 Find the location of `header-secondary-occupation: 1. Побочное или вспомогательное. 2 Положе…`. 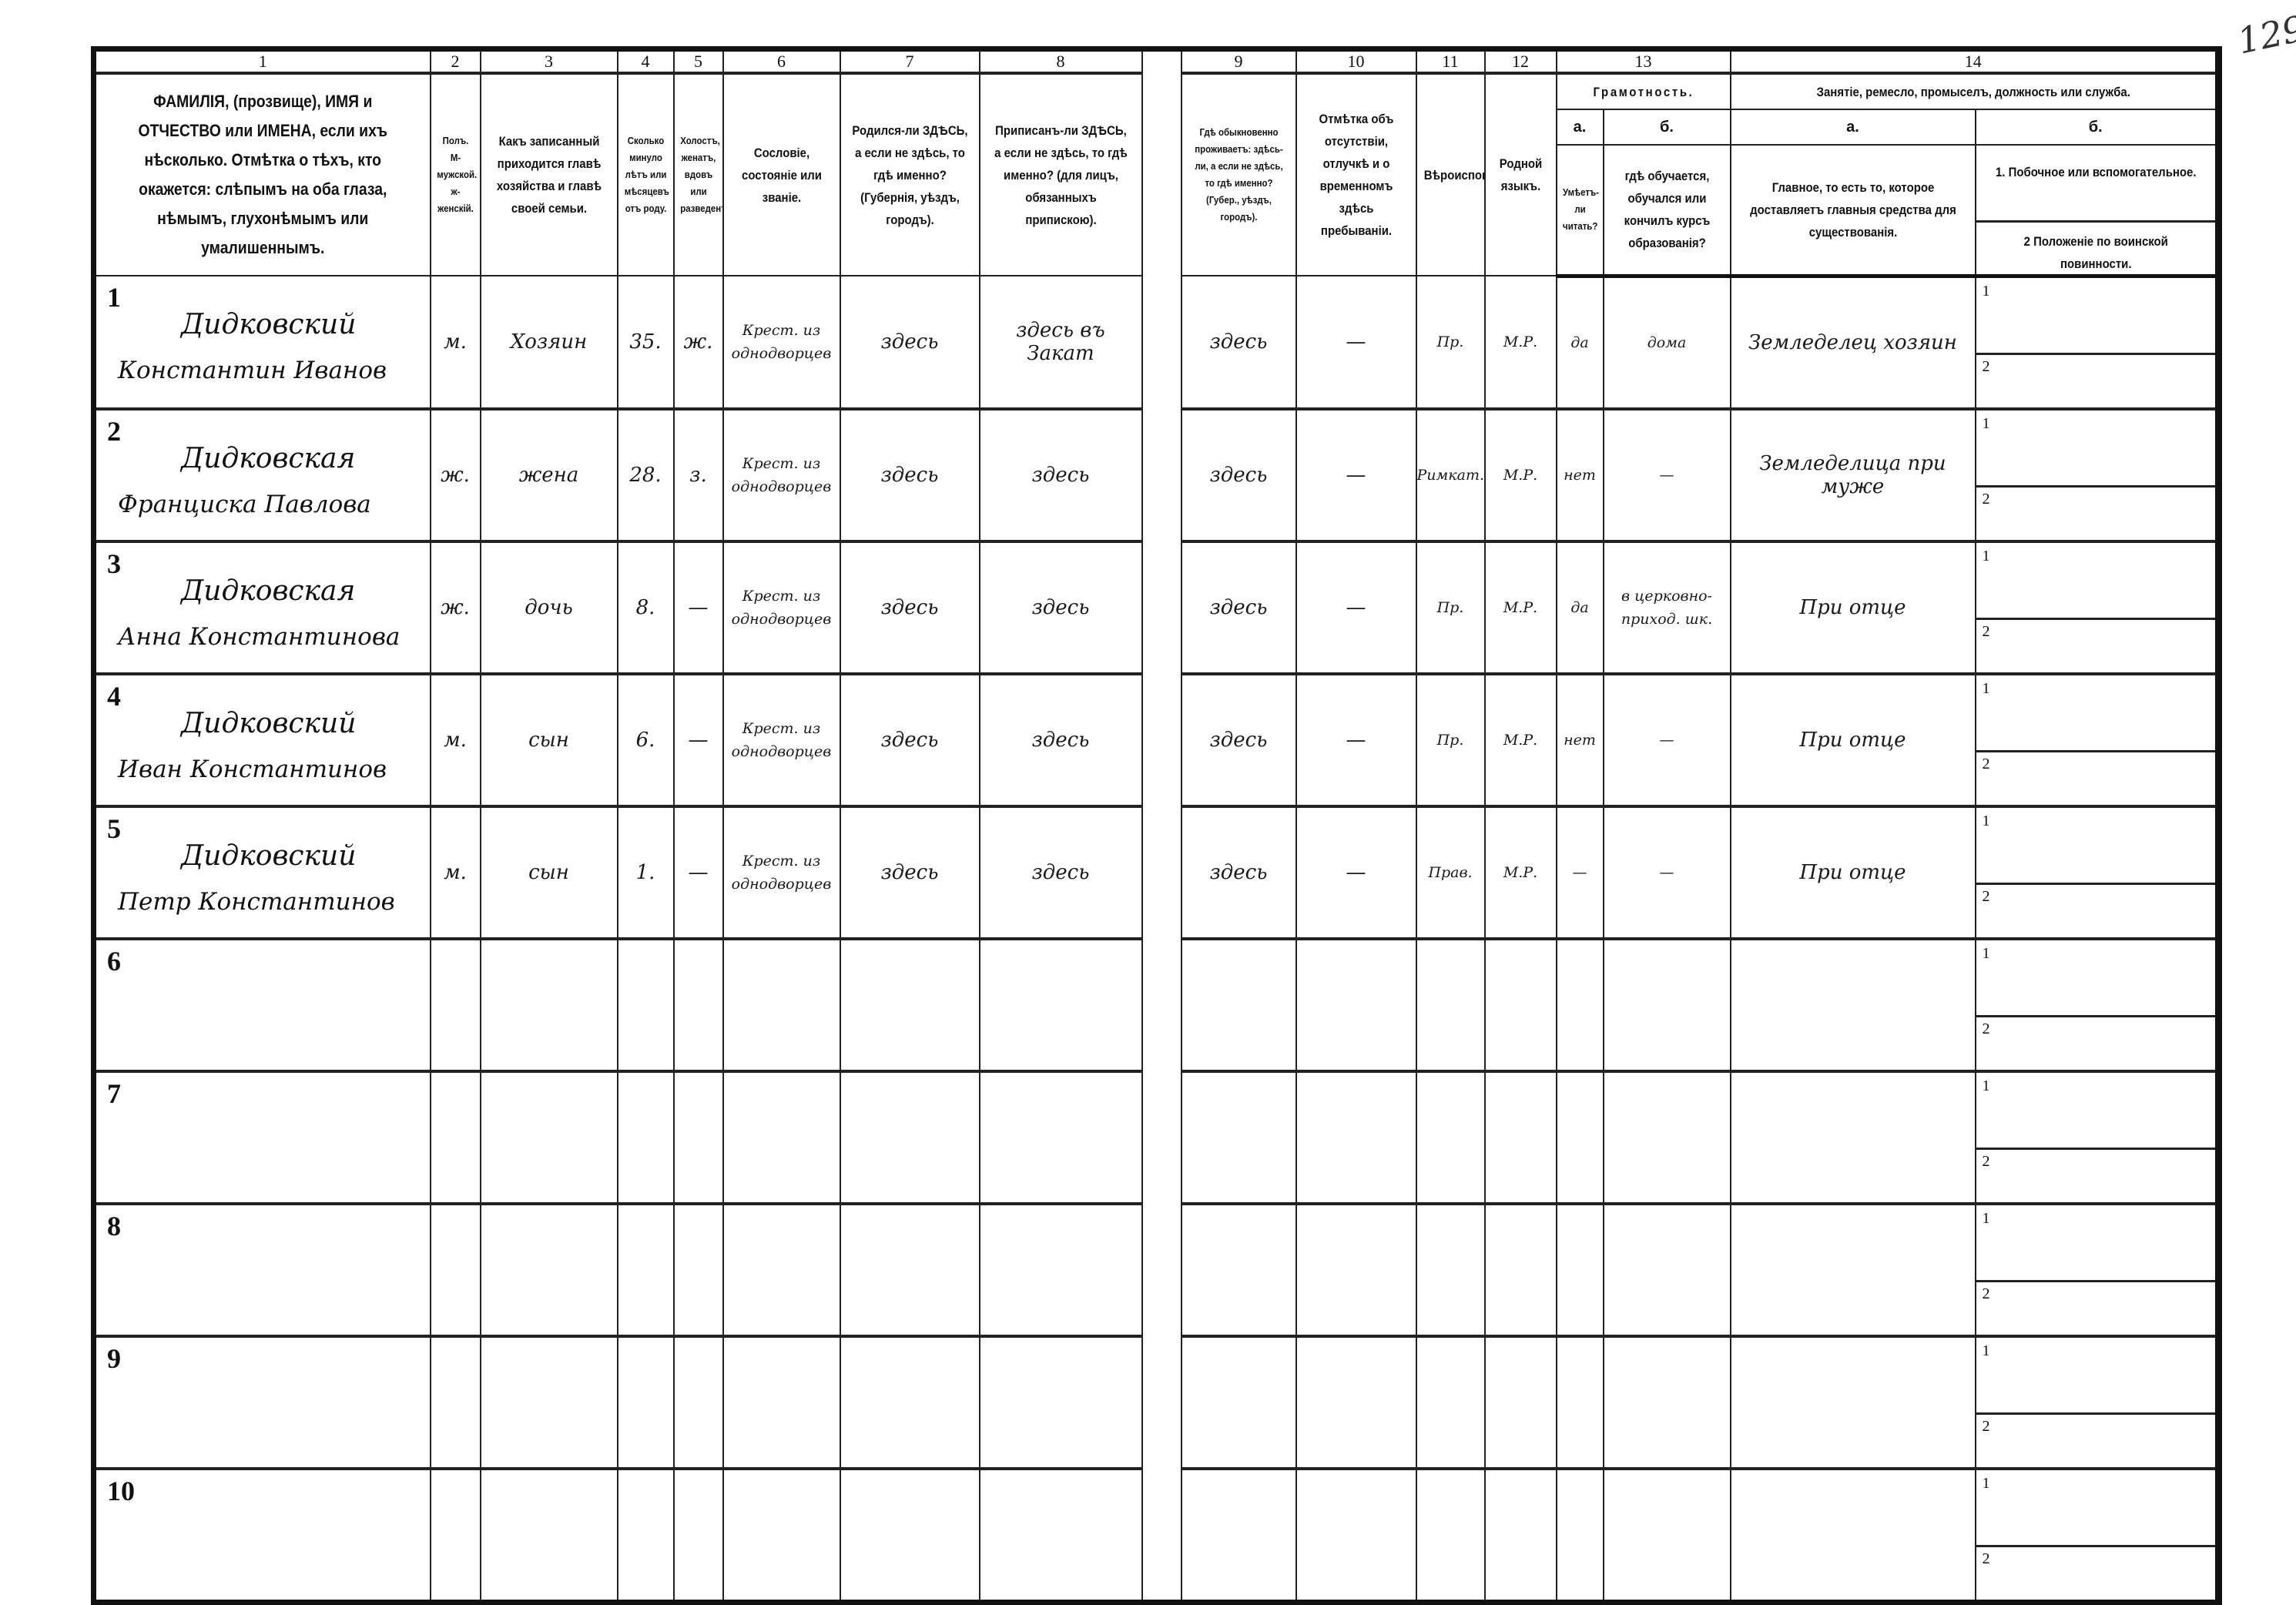

header-secondary-occupation: 1. Побочное или вспомогательное. 2 Положе… is located at coordinates (2097, 211).